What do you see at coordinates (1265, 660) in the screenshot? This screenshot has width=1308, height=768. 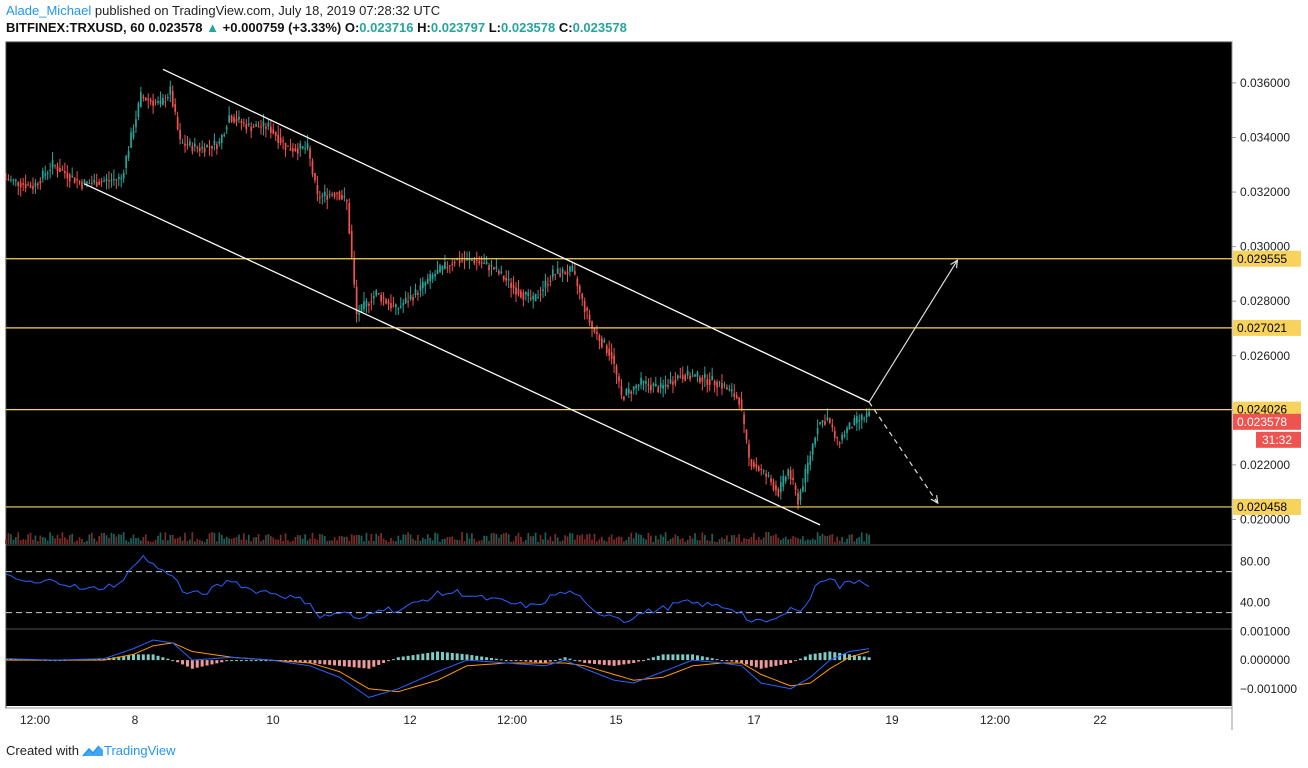 I see `macd-tick-label: 0.000000` at bounding box center [1265, 660].